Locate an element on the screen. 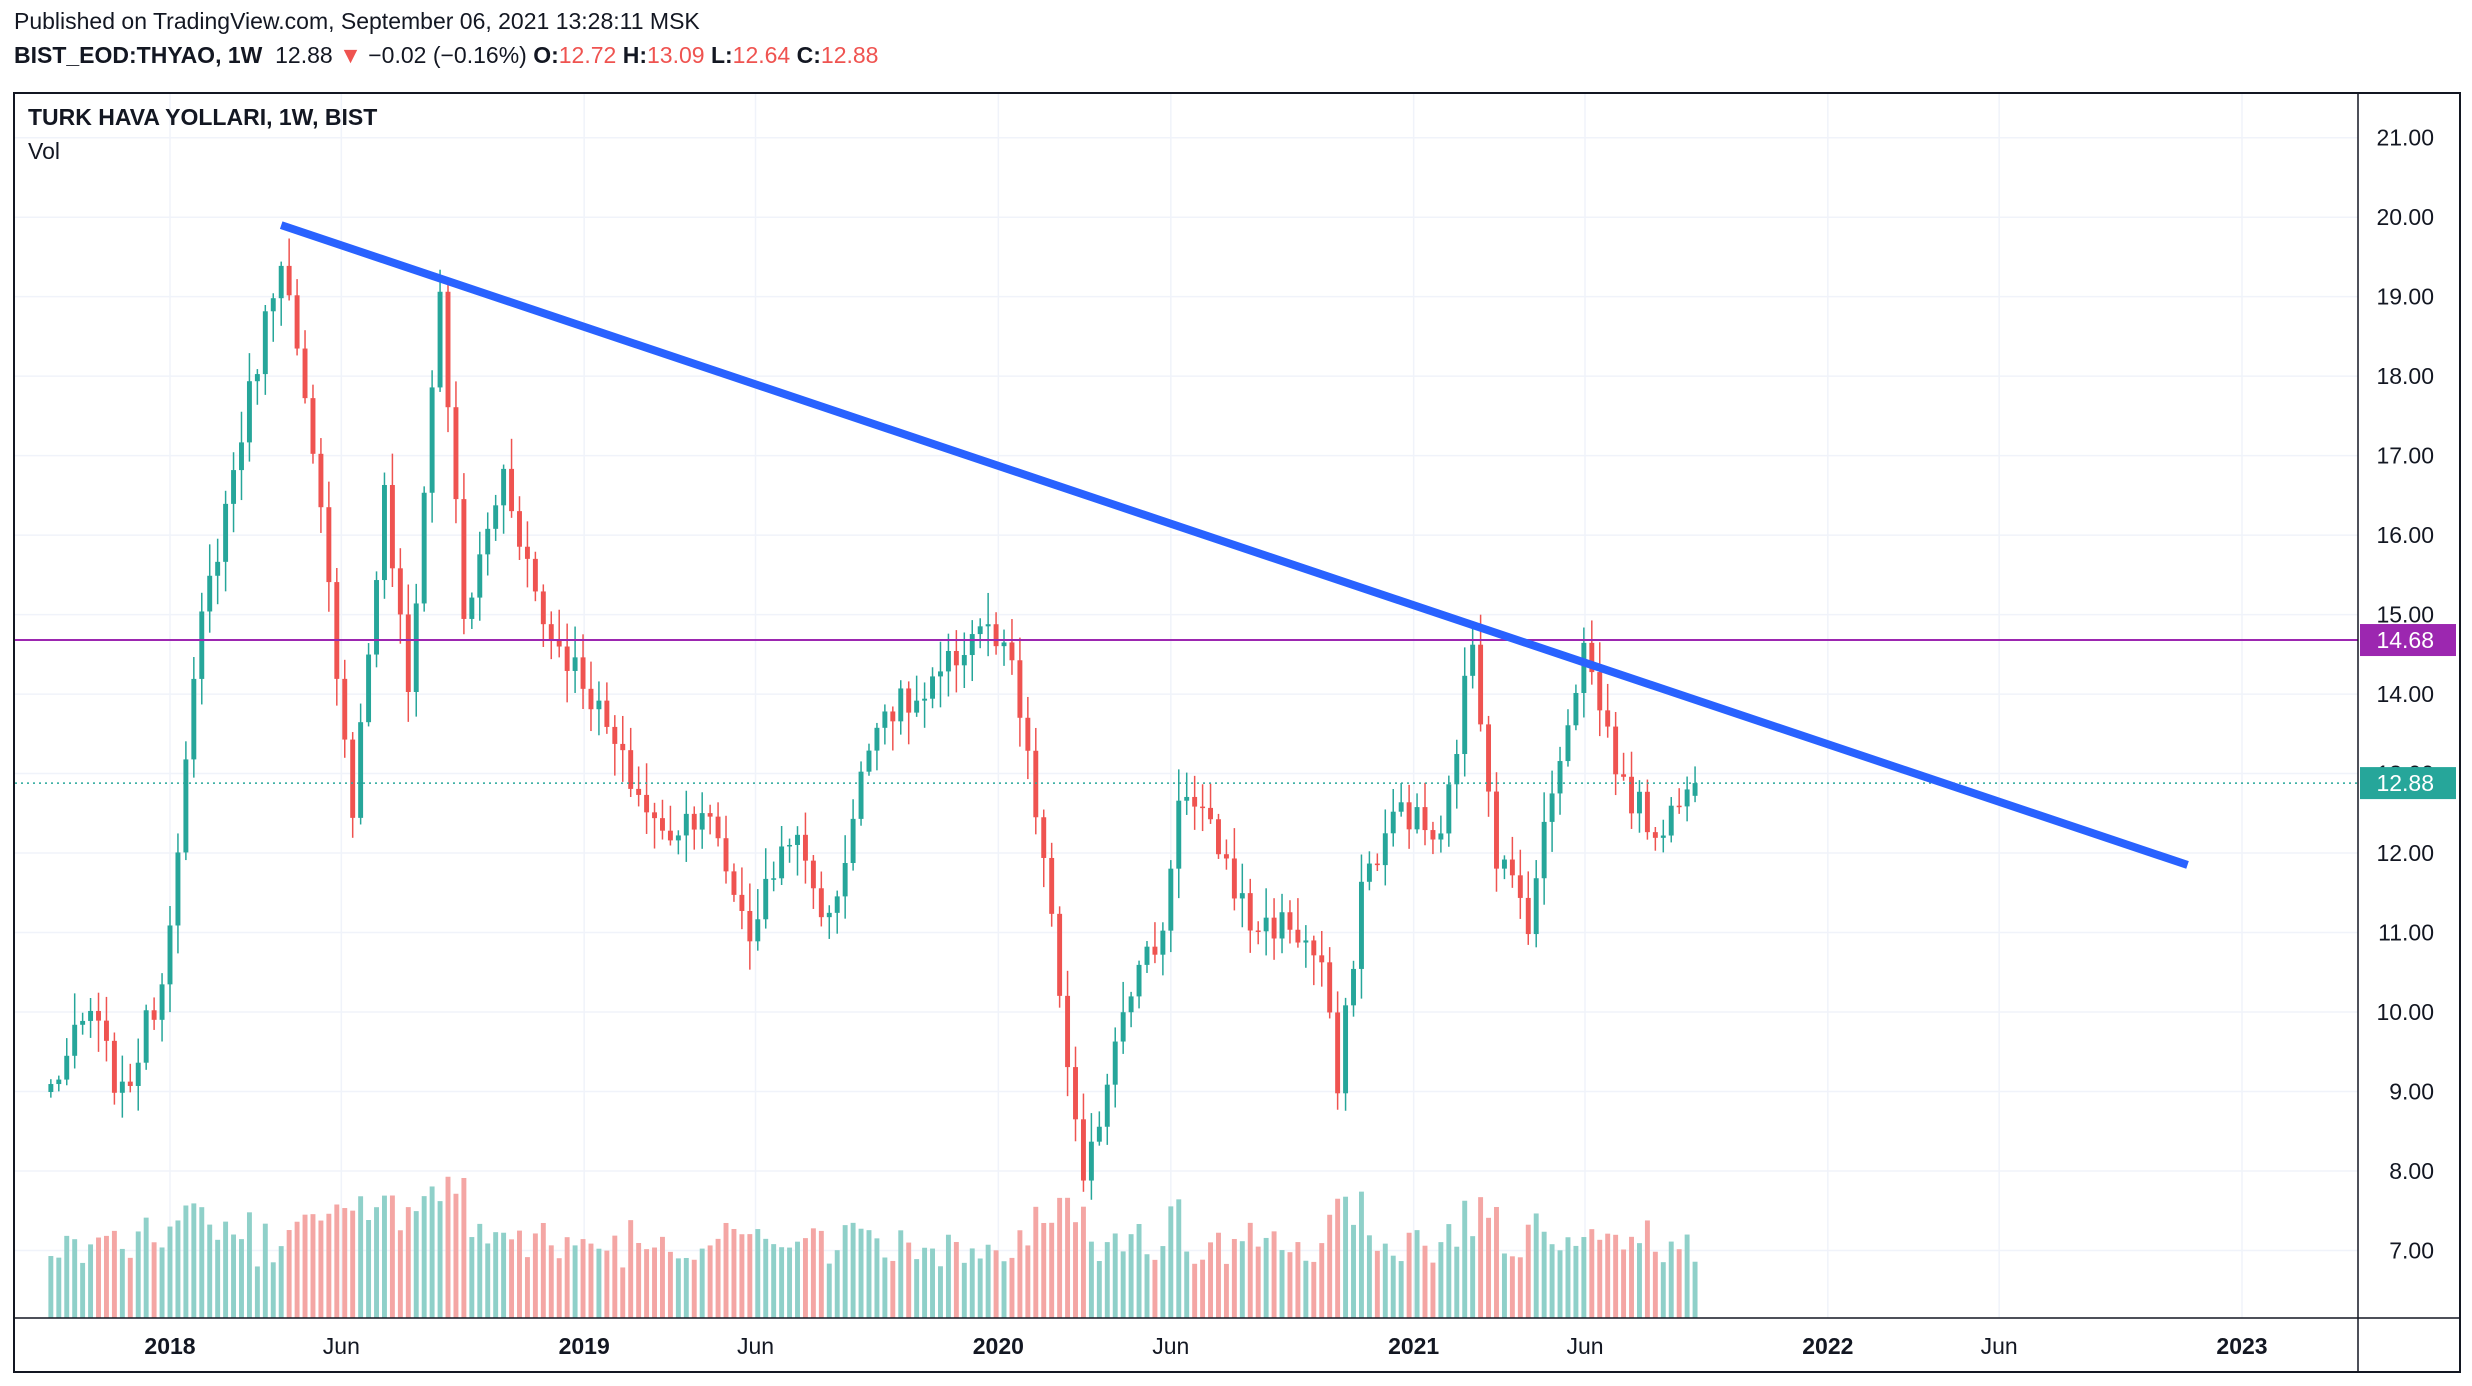 This screenshot has height=1386, width=2472. price-tick-label: 7.00 is located at coordinates (2411, 1250).